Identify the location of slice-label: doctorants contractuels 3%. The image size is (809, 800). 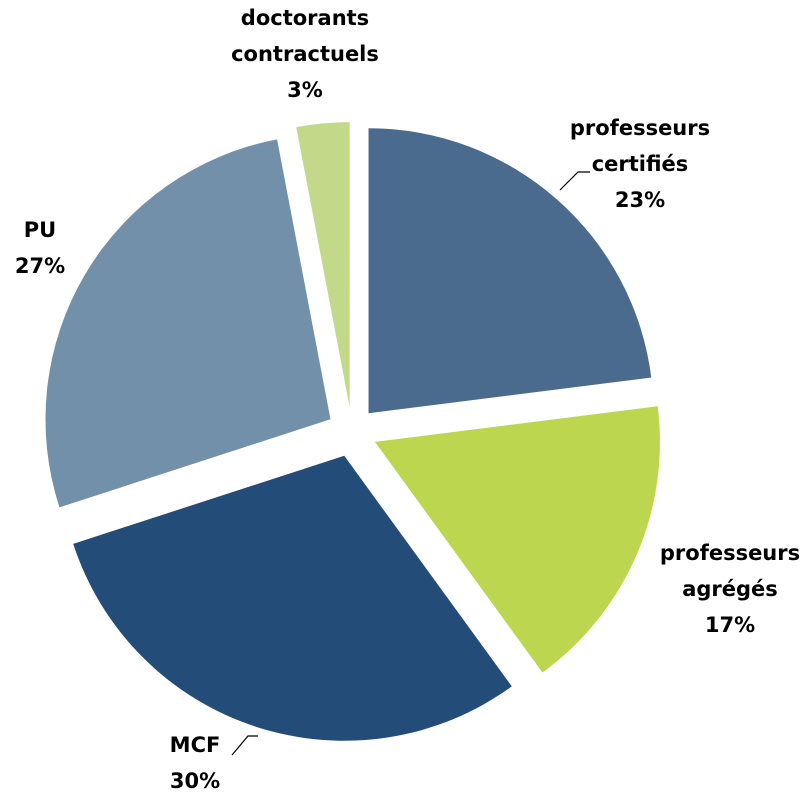
(305, 54).